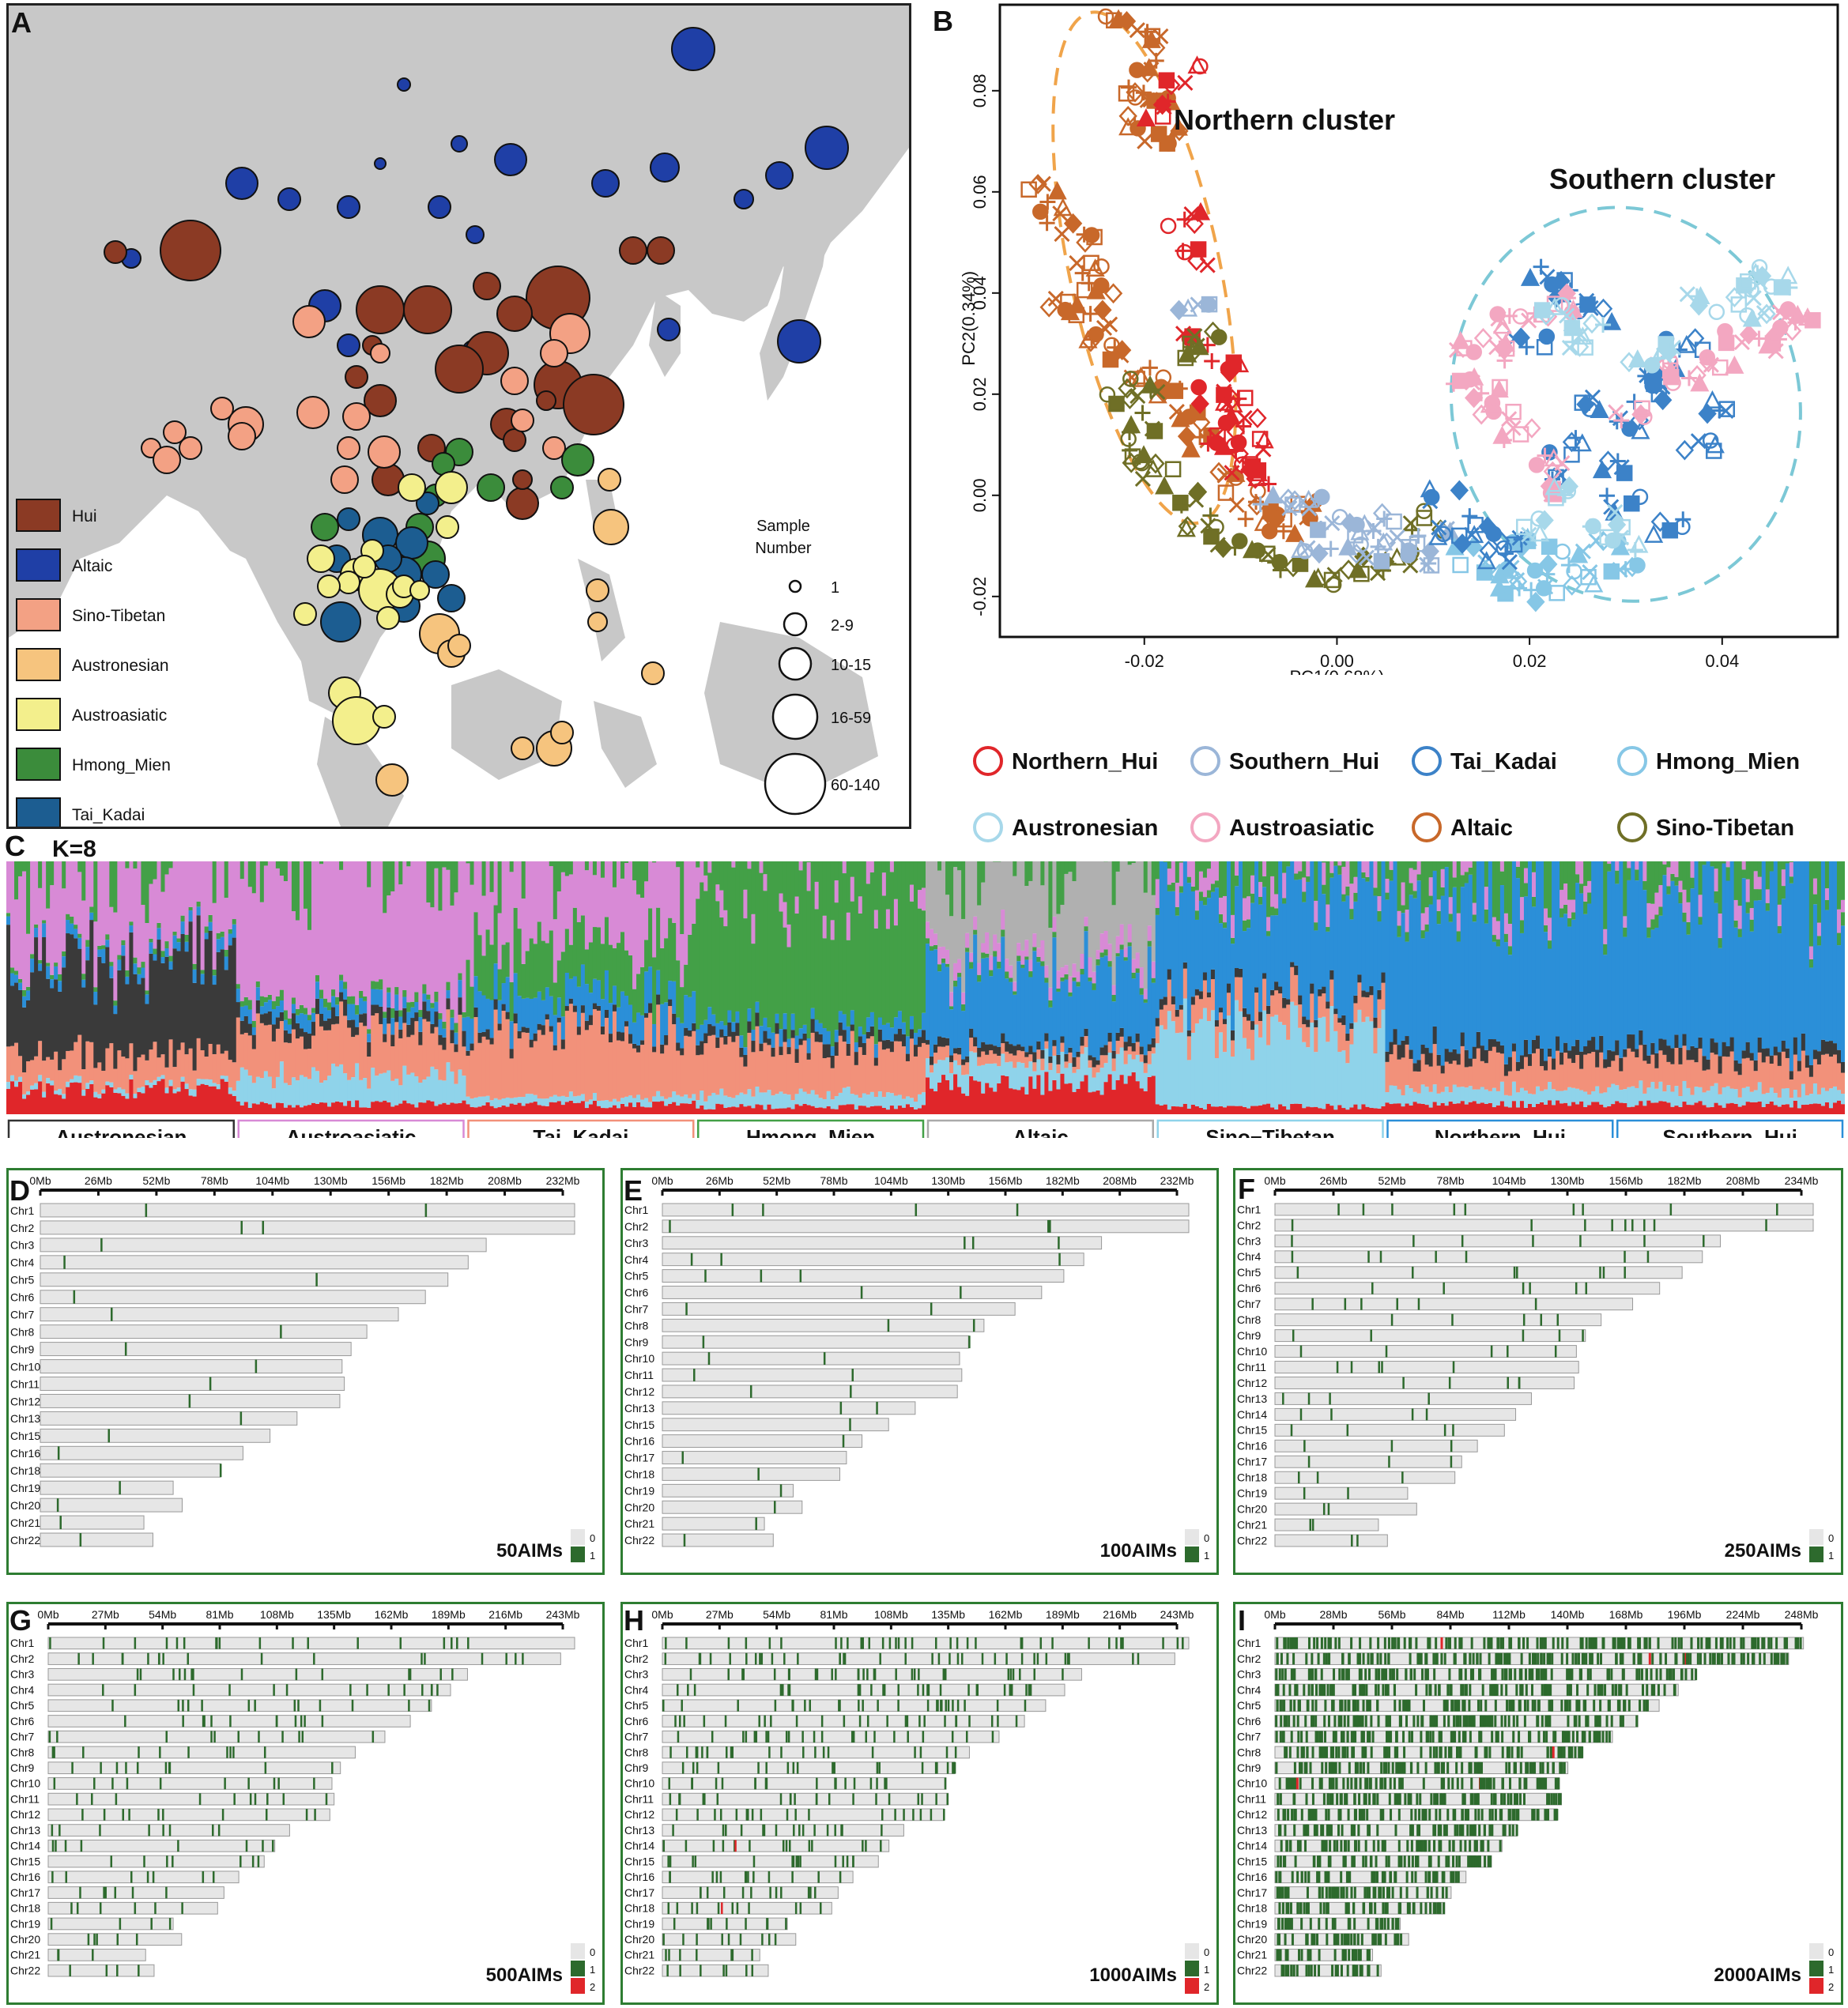 This screenshot has height=2008, width=1848. I want to click on aim-marker, so click(973, 1326).